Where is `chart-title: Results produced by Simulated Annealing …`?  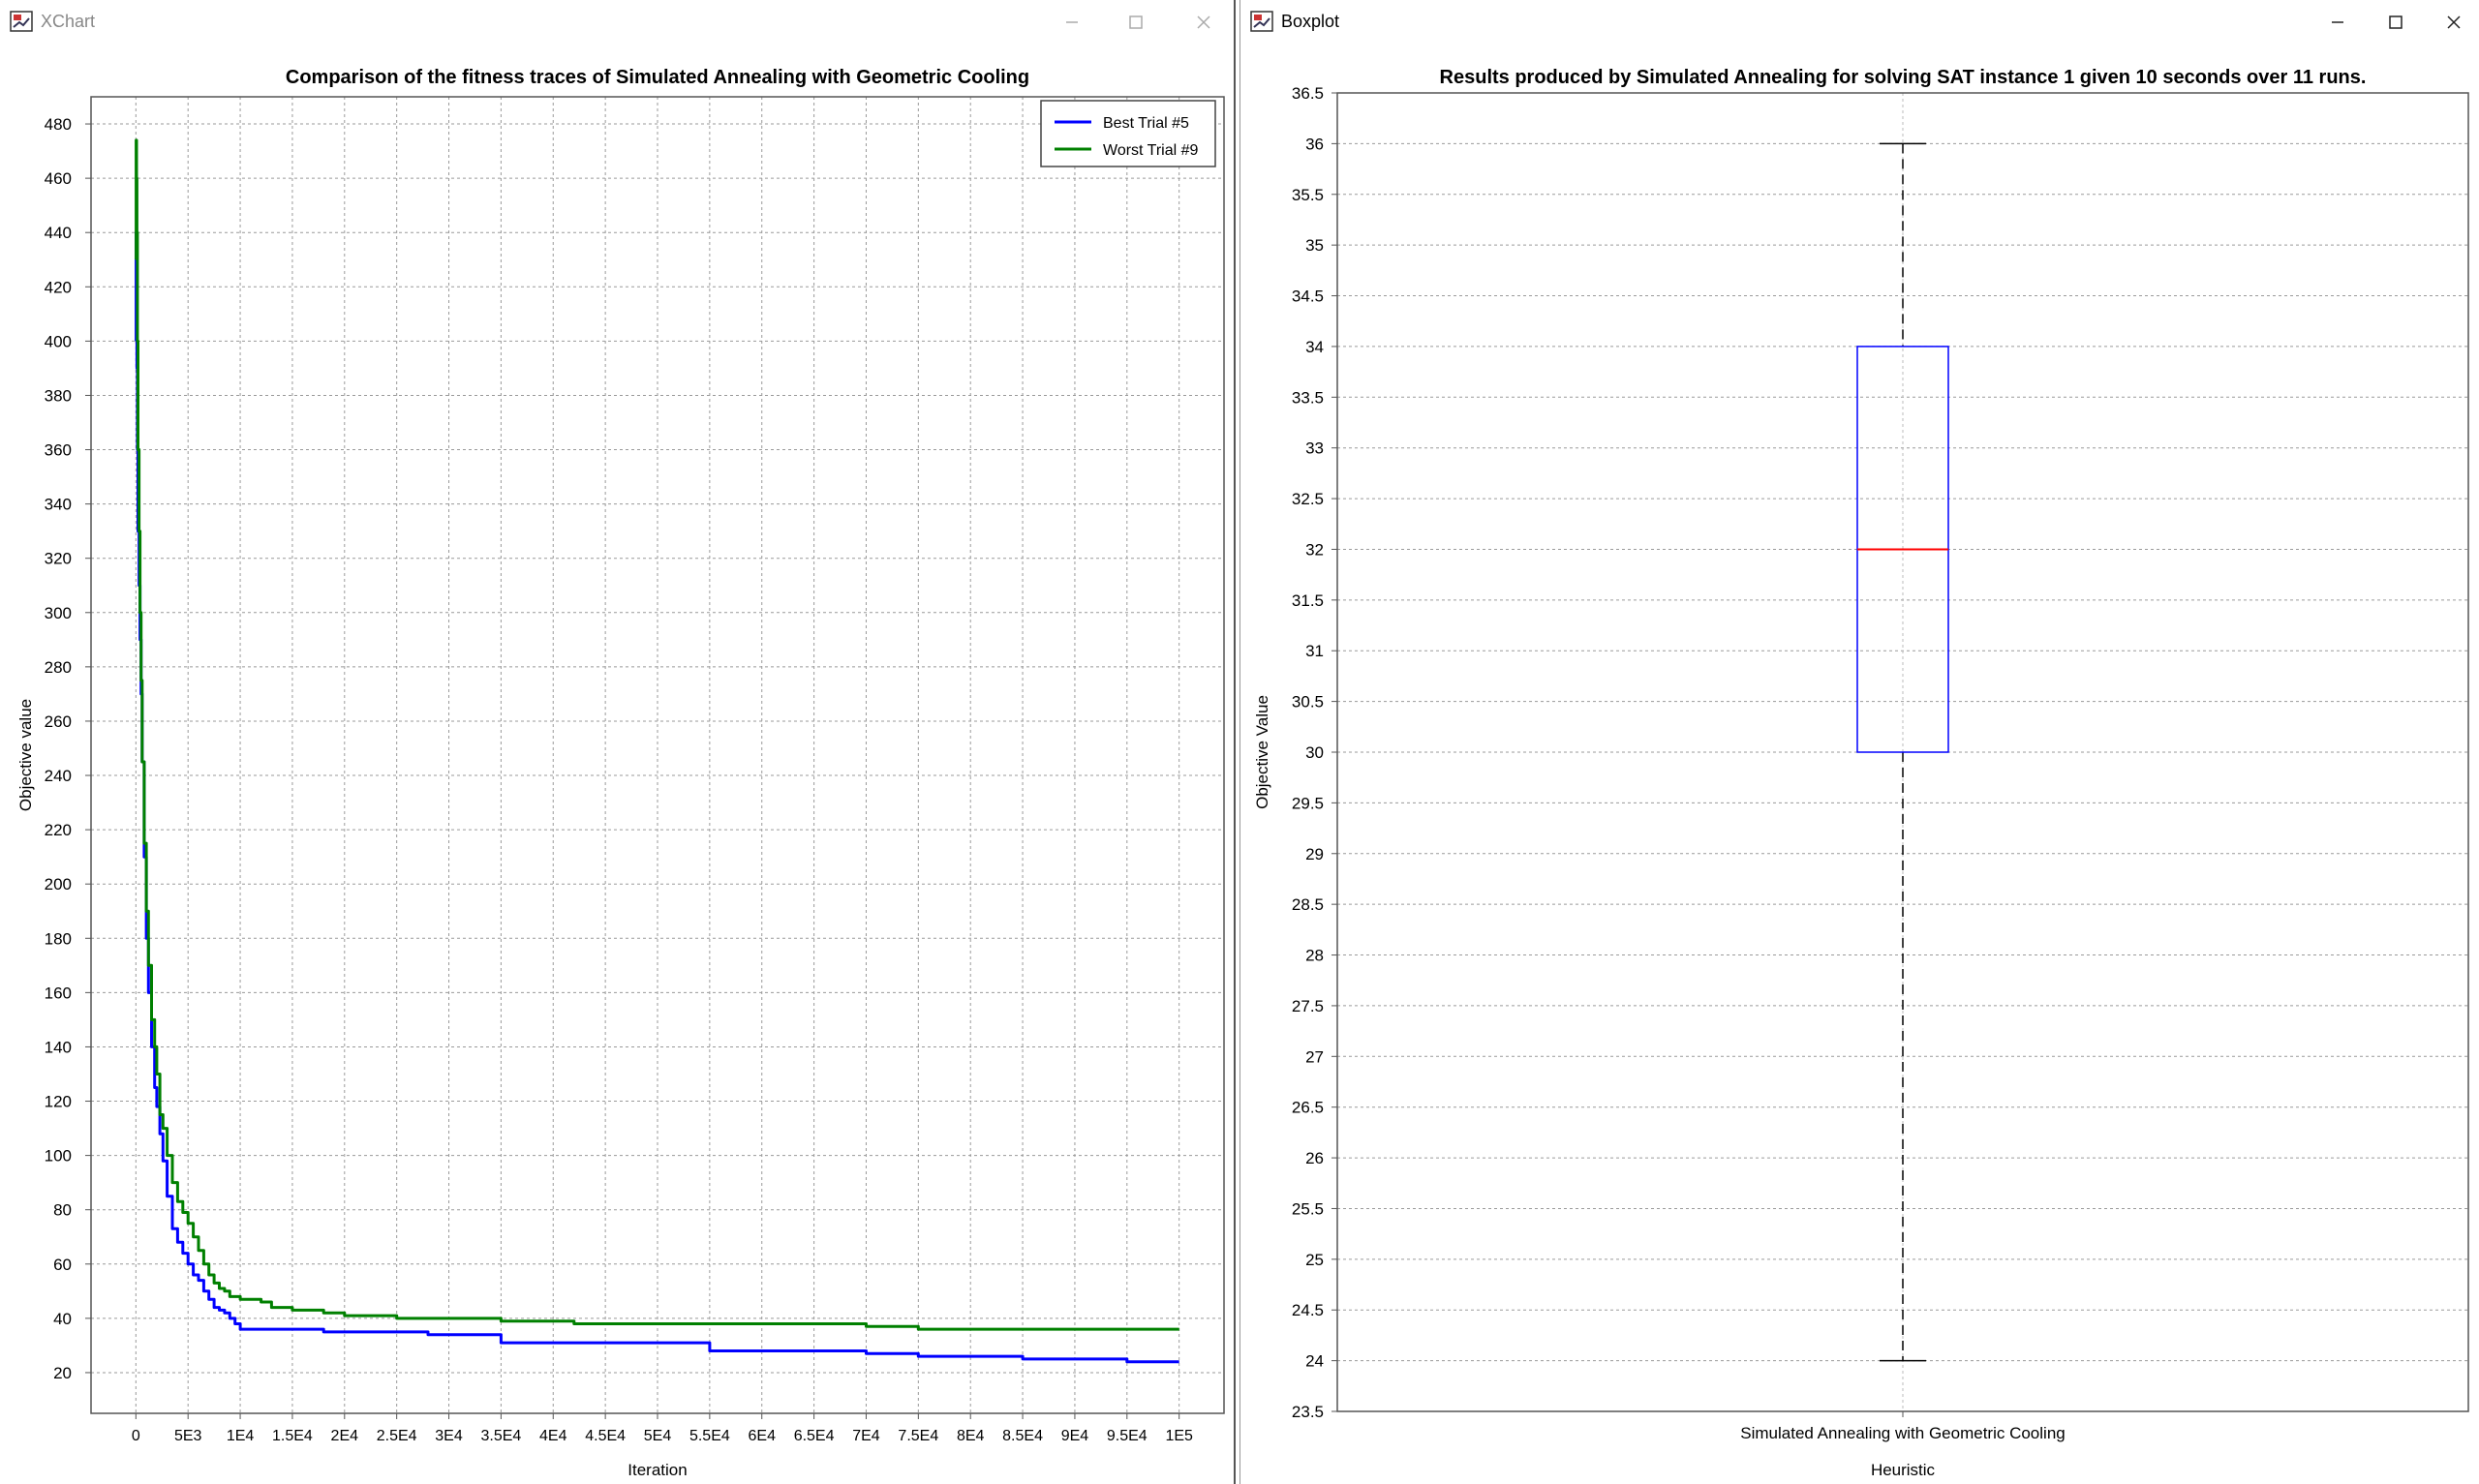 chart-title: Results produced by Simulated Annealing … is located at coordinates (1903, 77).